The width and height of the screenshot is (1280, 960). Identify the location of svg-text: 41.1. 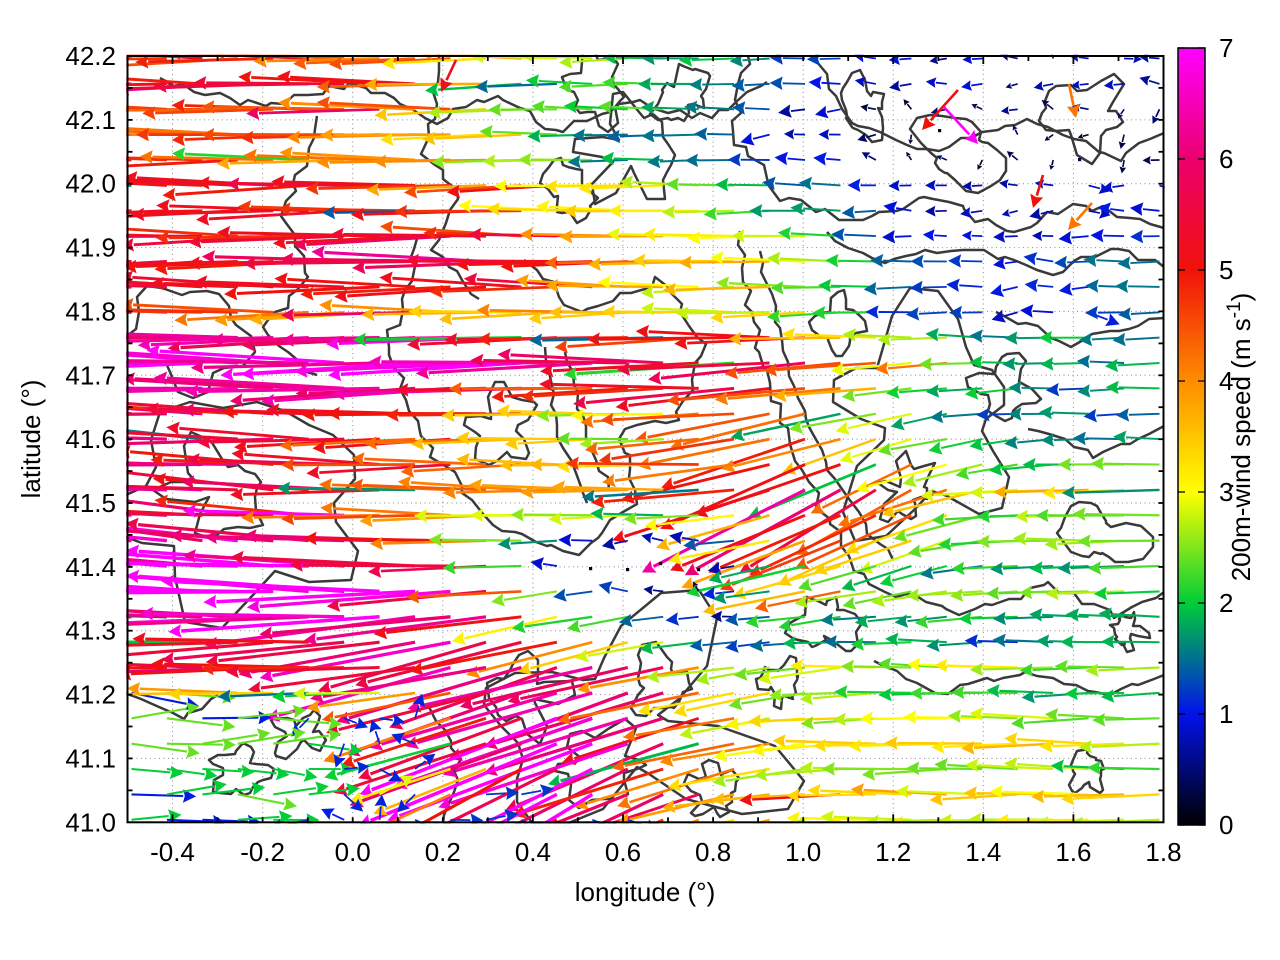
(90, 758).